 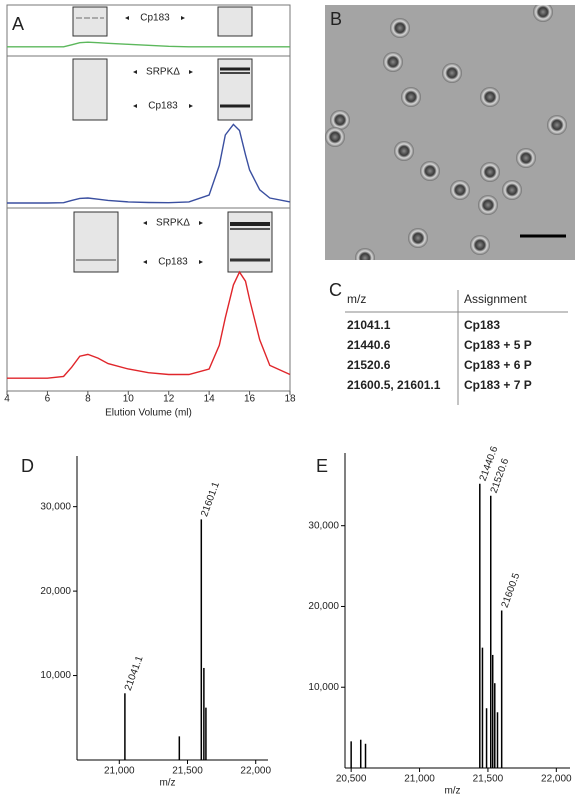 I want to click on x-tick-label: 18, so click(x=290, y=399).